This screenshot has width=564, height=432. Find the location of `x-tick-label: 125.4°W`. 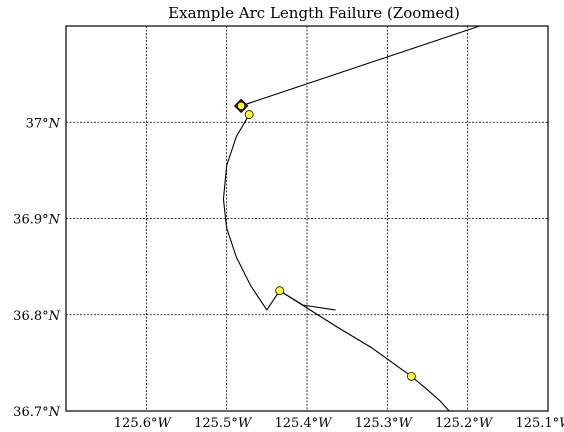

x-tick-label: 125.4°W is located at coordinates (303, 423).